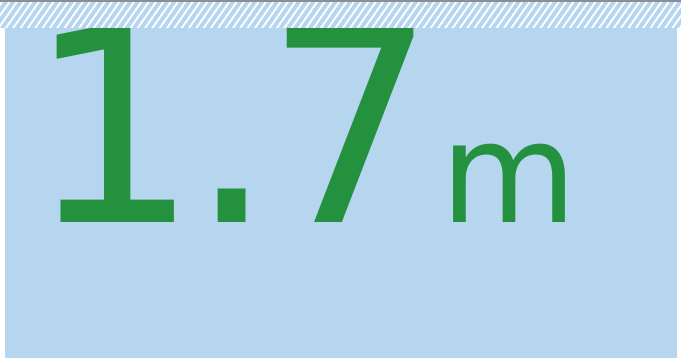  What do you see at coordinates (340, 14) in the screenshot?
I see `hatched-header-bar` at bounding box center [340, 14].